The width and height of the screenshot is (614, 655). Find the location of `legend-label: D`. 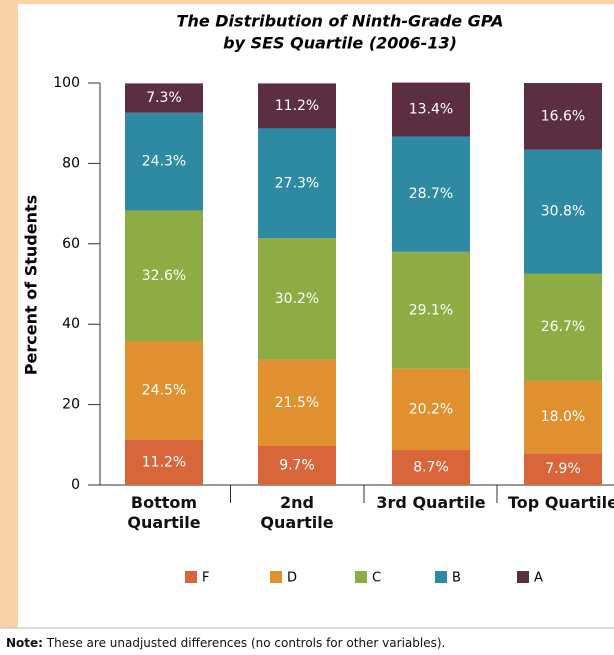

legend-label: D is located at coordinates (292, 578).